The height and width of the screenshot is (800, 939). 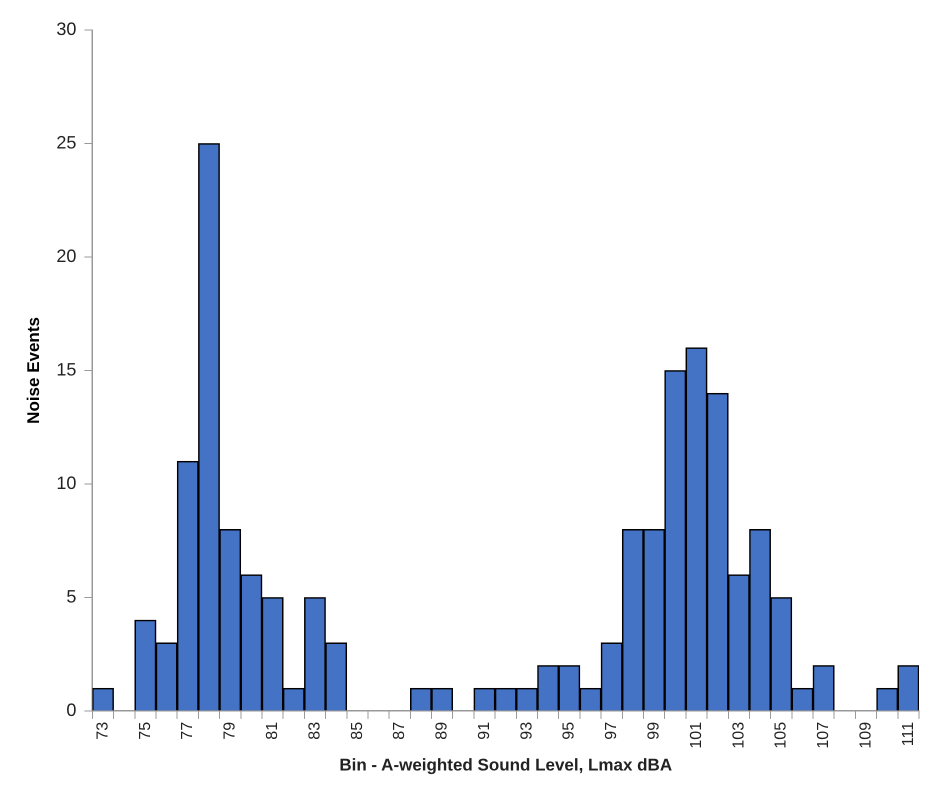 What do you see at coordinates (187, 731) in the screenshot?
I see `x-tick-label: 77` at bounding box center [187, 731].